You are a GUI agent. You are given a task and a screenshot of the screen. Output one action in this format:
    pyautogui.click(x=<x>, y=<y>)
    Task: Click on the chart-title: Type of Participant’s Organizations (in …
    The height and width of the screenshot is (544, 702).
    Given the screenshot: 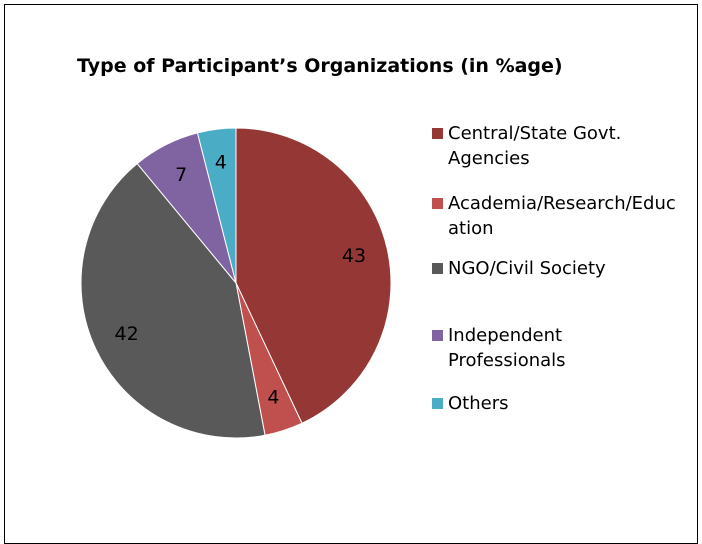 What is the action you would take?
    pyautogui.click(x=320, y=66)
    